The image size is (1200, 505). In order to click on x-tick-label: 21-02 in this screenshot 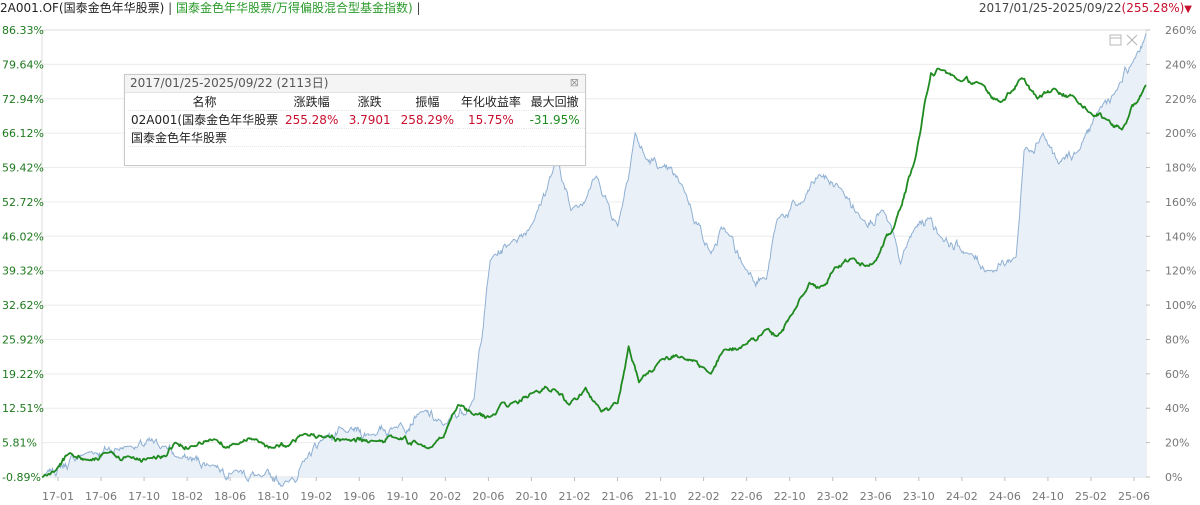, I will do `click(574, 496)`.